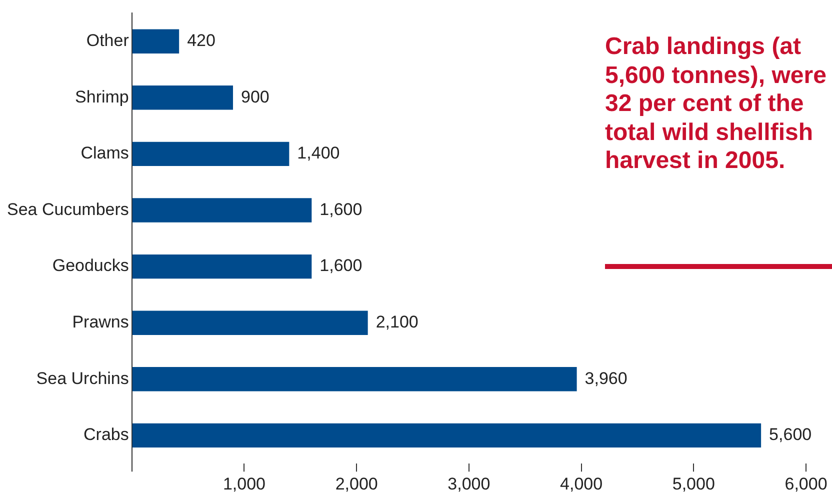  Describe the element at coordinates (100, 322) in the screenshot. I see `y-tick-label: Prawns` at that location.